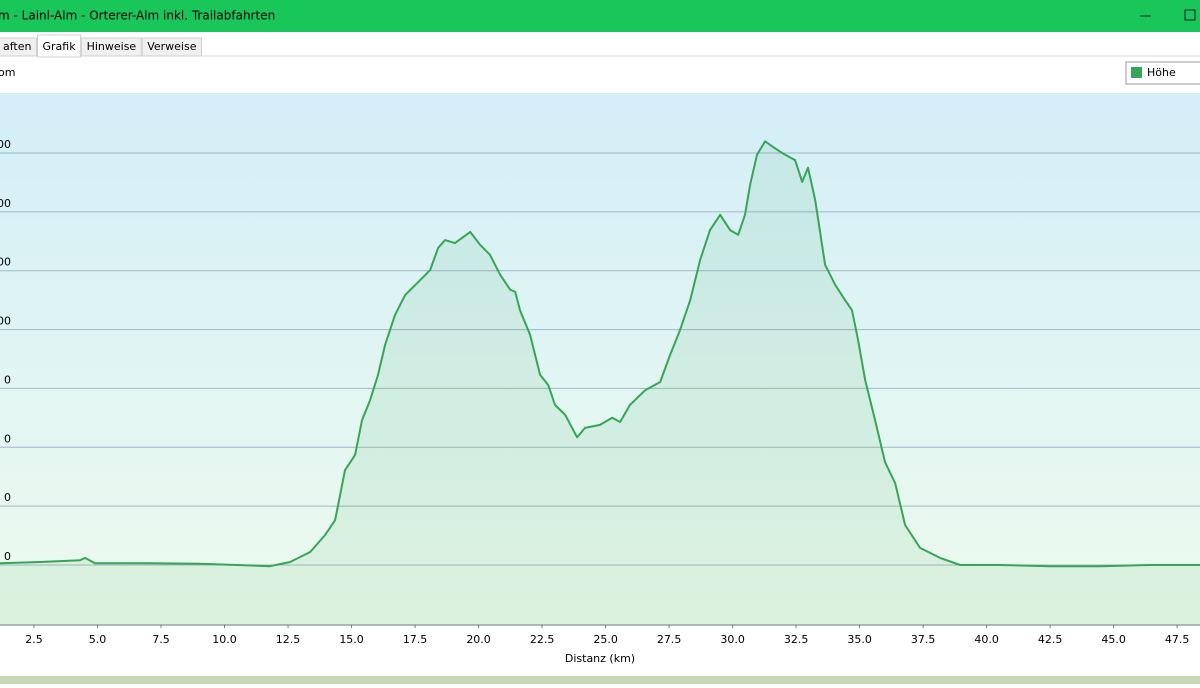 The height and width of the screenshot is (688, 1200). I want to click on tab-label: Hinweise, so click(112, 46).